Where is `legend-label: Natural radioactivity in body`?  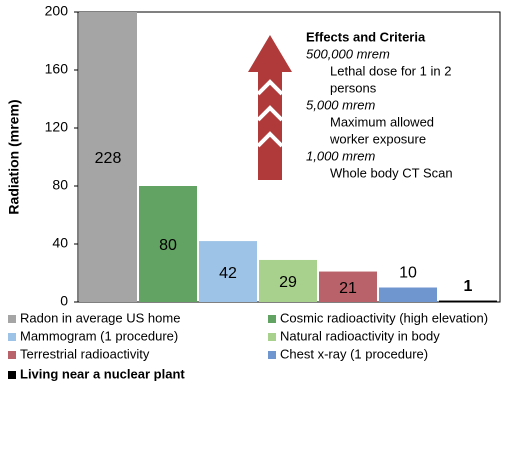
legend-label: Natural radioactivity in body is located at coordinates (360, 335).